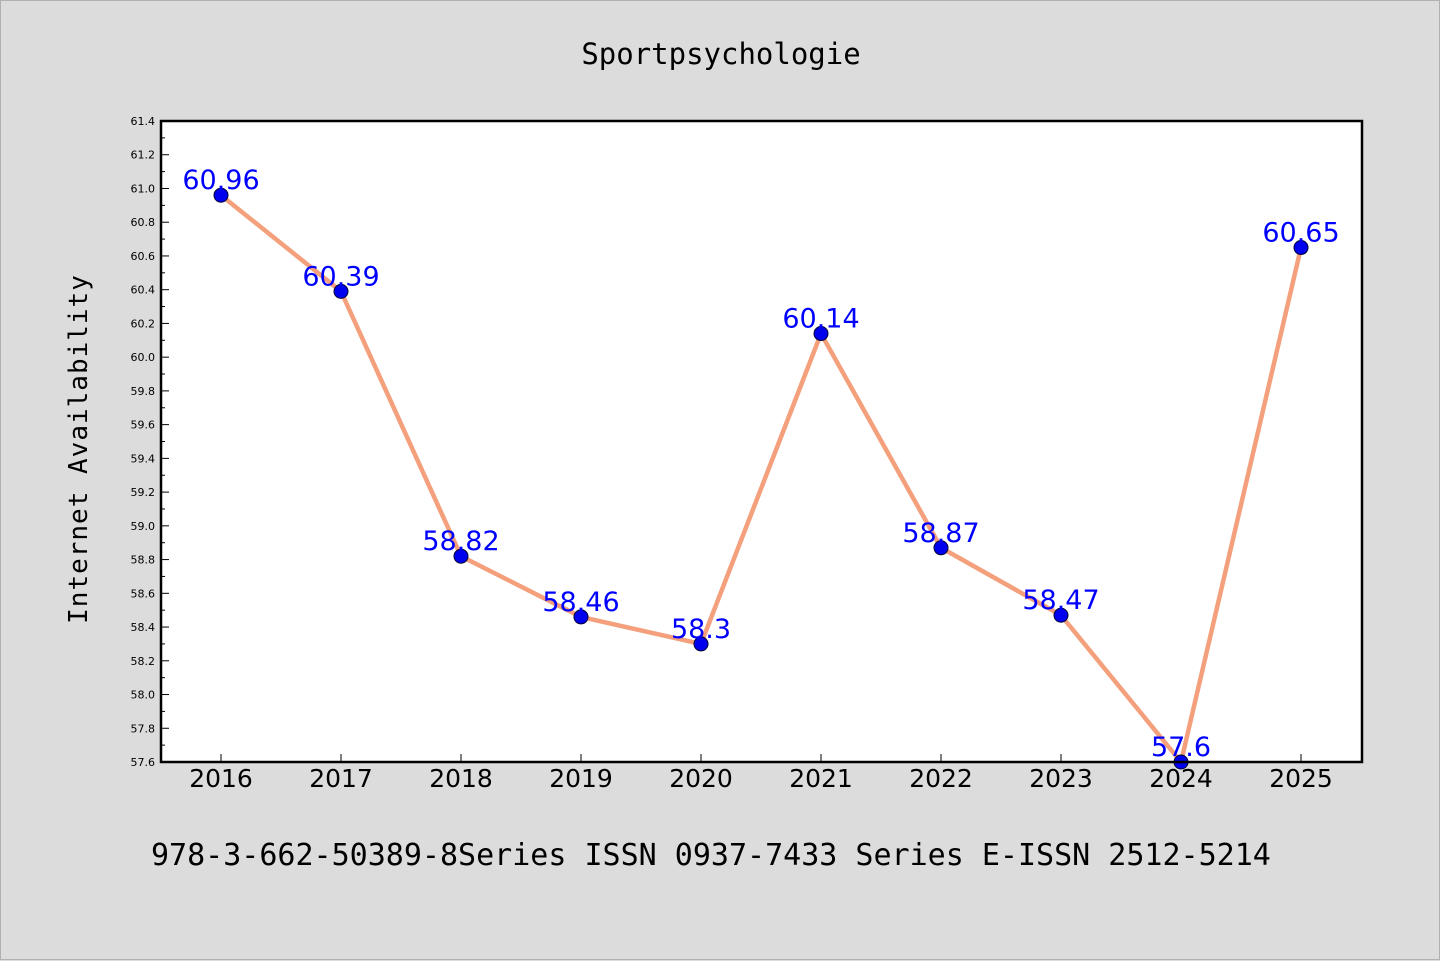 The width and height of the screenshot is (1440, 961). What do you see at coordinates (580, 602) in the screenshot?
I see `data-label: 58.46` at bounding box center [580, 602].